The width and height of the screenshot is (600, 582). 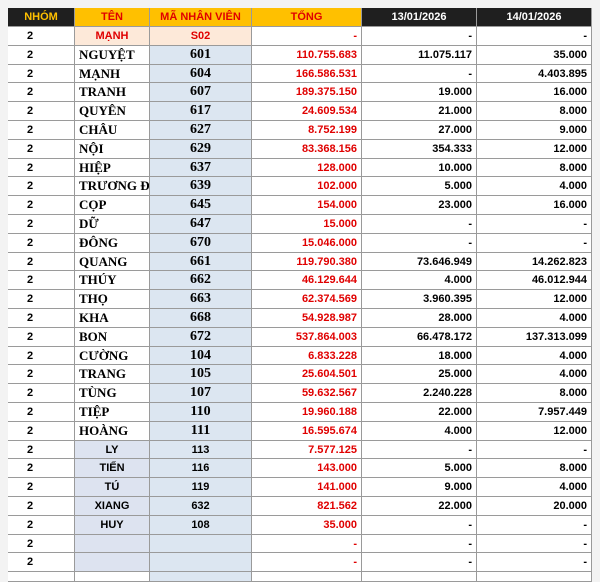 What do you see at coordinates (112, 356) in the screenshot?
I see `table-cell: CƯỜNG` at bounding box center [112, 356].